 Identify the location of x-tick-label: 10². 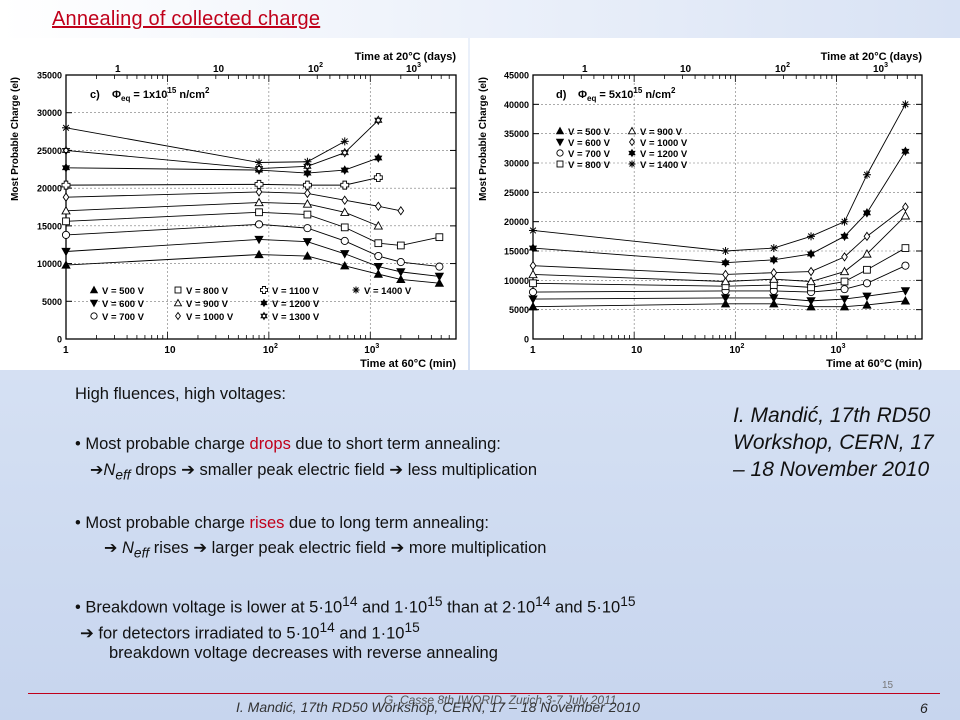
(270, 349).